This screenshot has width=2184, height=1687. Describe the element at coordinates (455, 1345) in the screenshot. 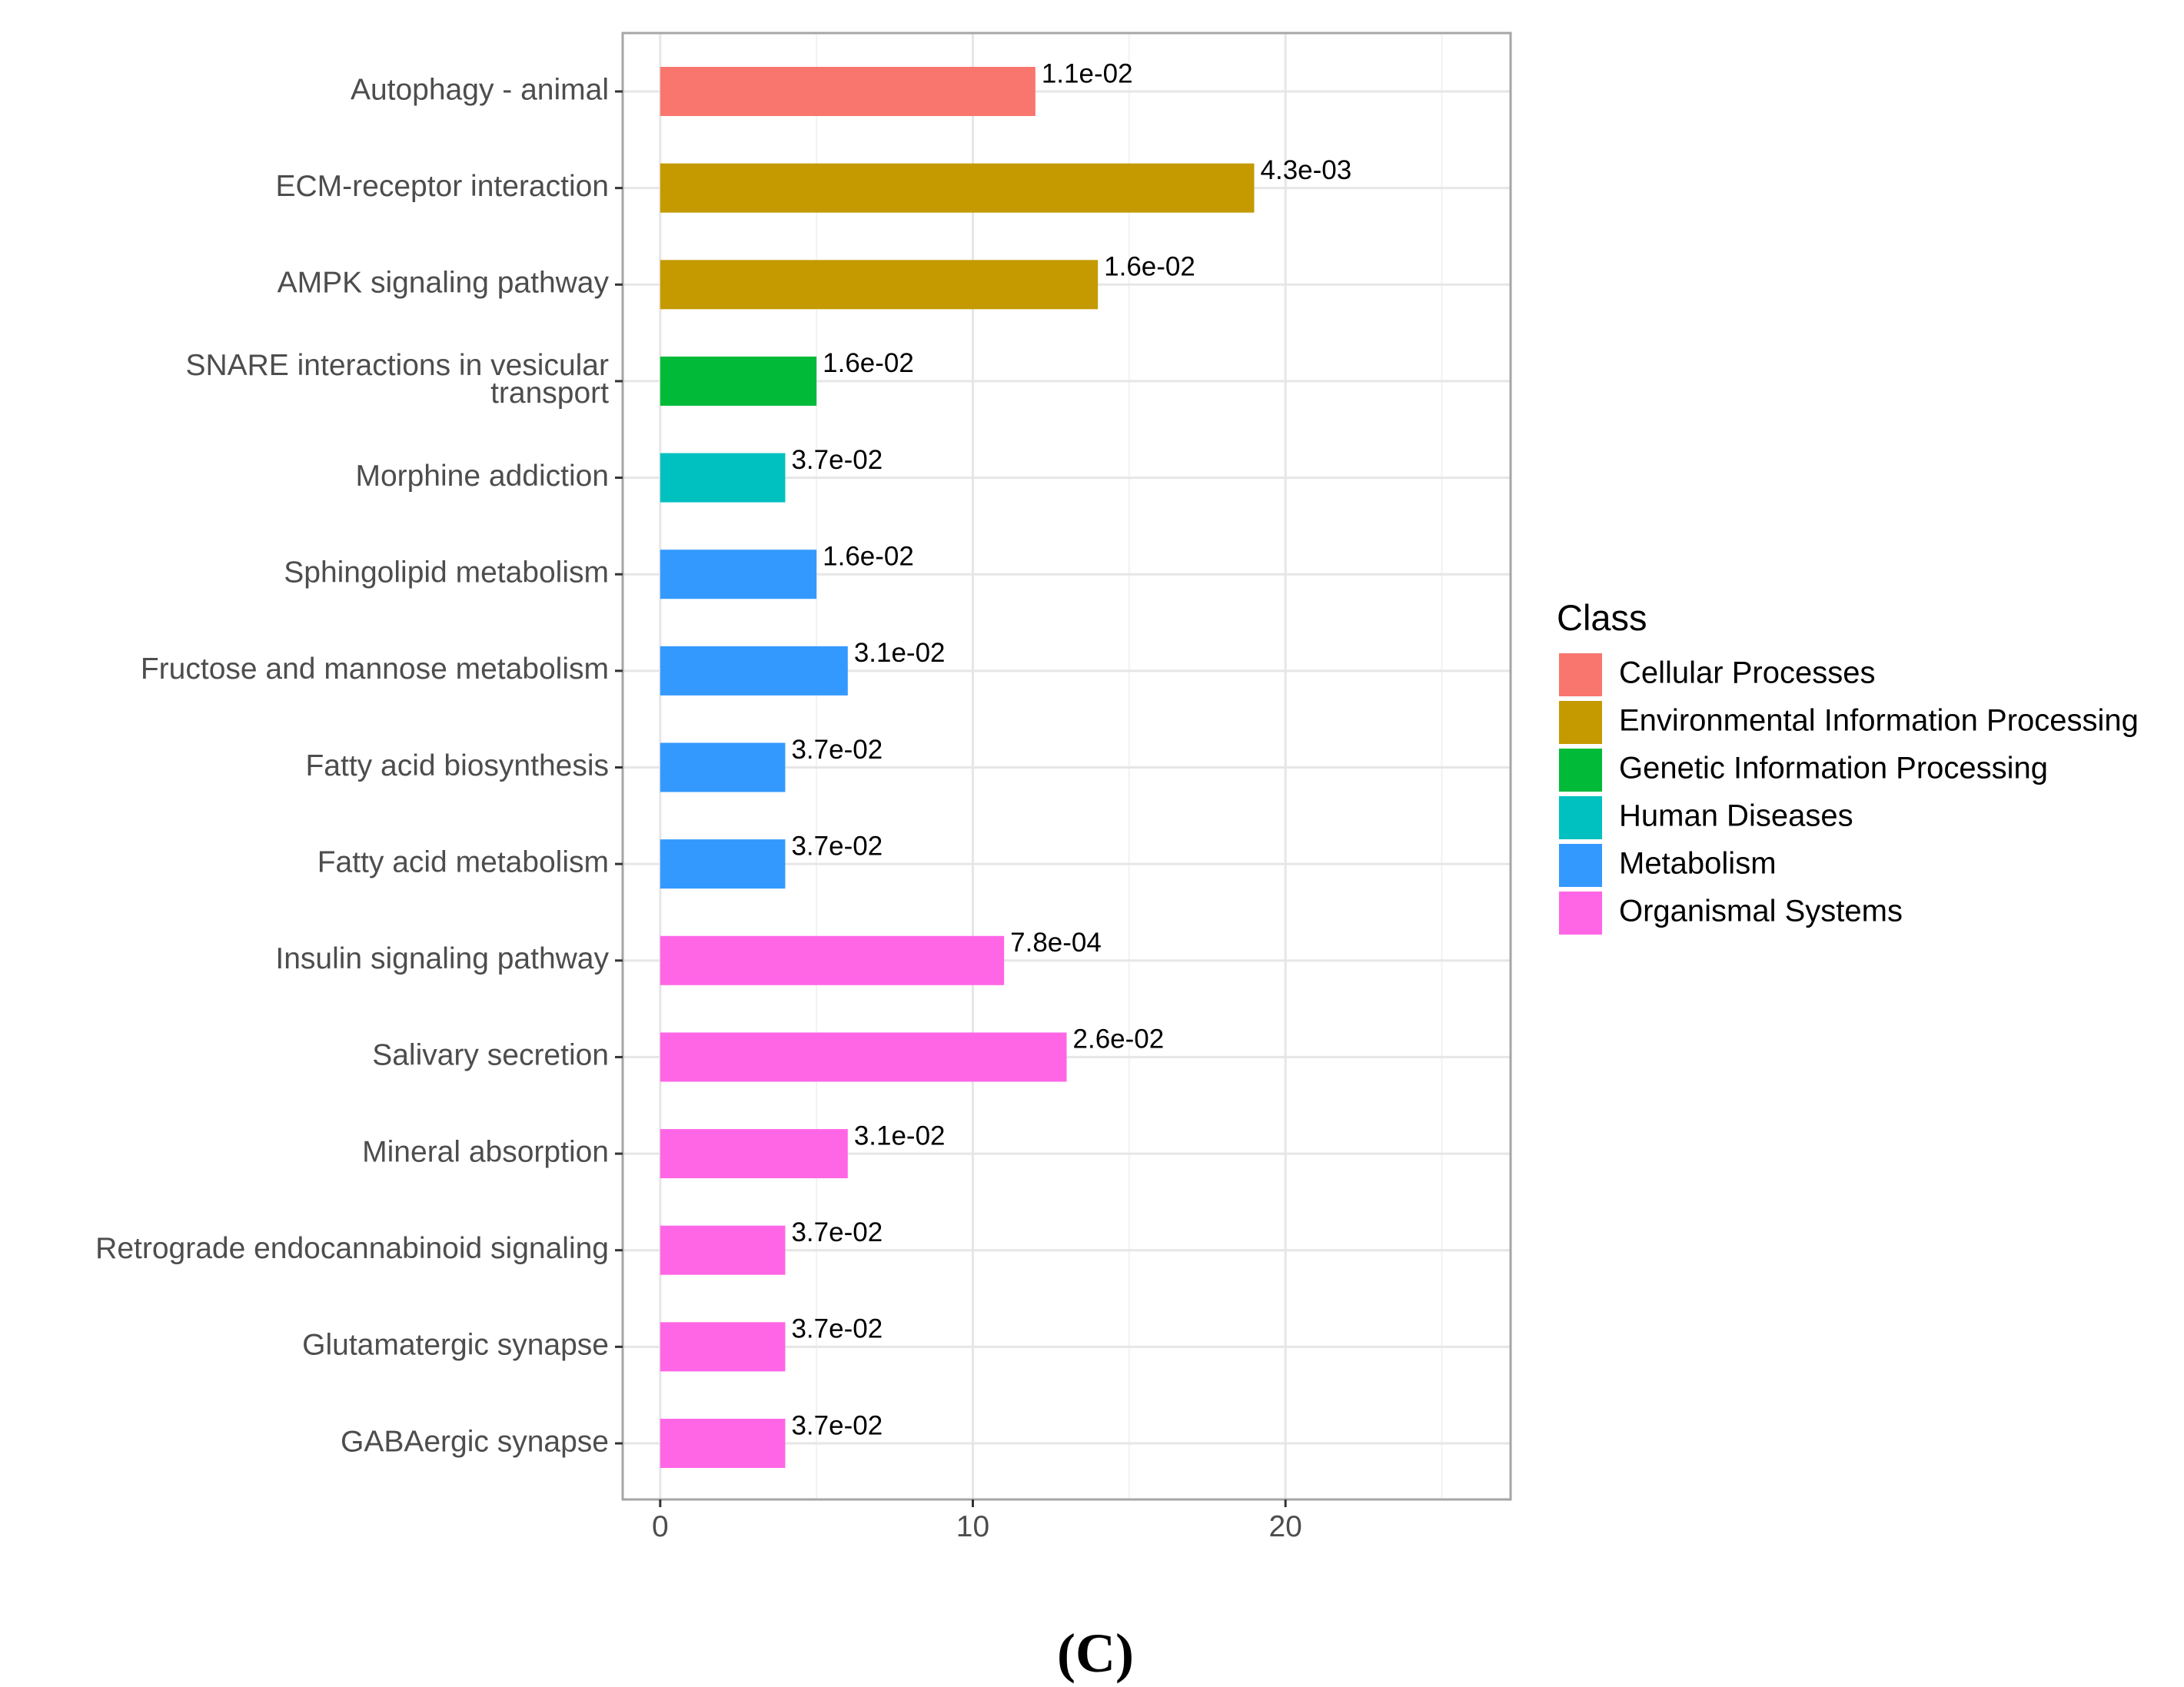

I see `category-label: Glutamatergic synapse` at that location.